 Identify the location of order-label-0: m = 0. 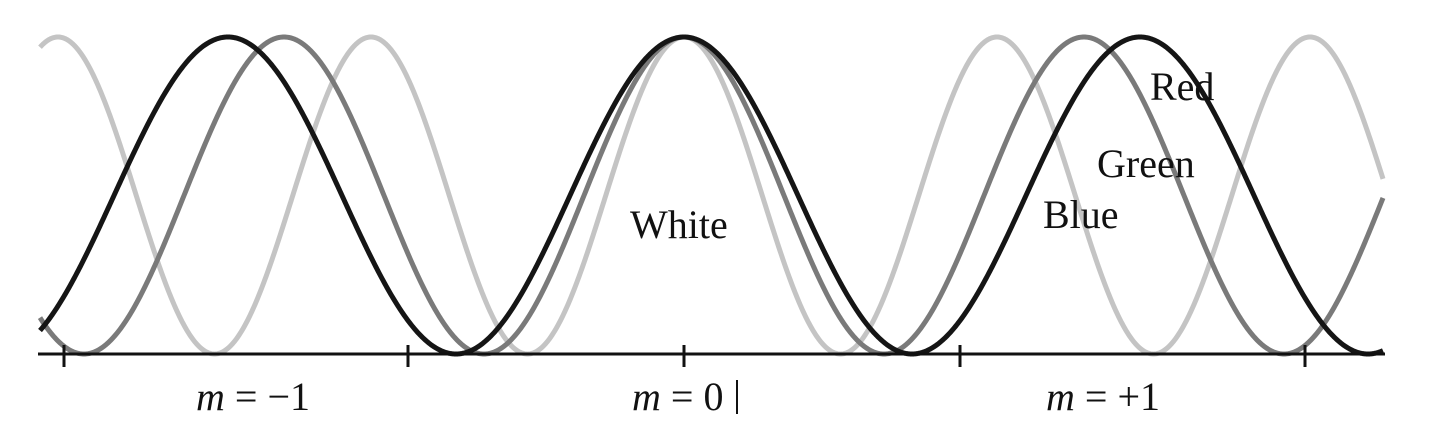
(677, 396).